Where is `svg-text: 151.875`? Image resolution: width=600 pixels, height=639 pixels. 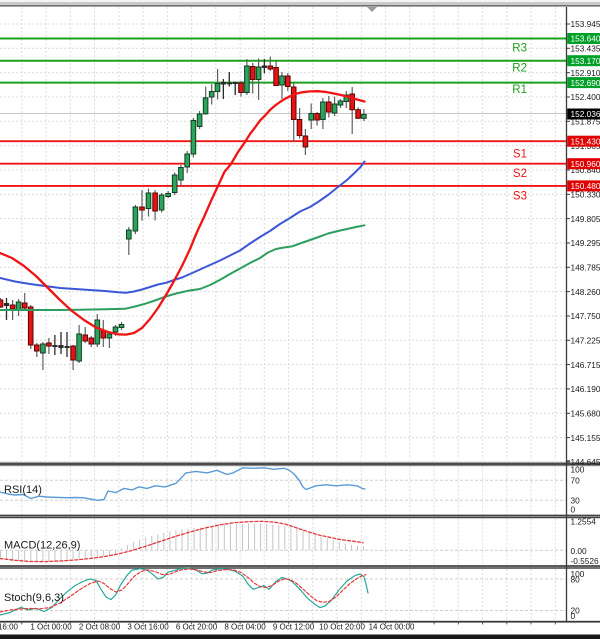
svg-text: 151.875 is located at coordinates (585, 122).